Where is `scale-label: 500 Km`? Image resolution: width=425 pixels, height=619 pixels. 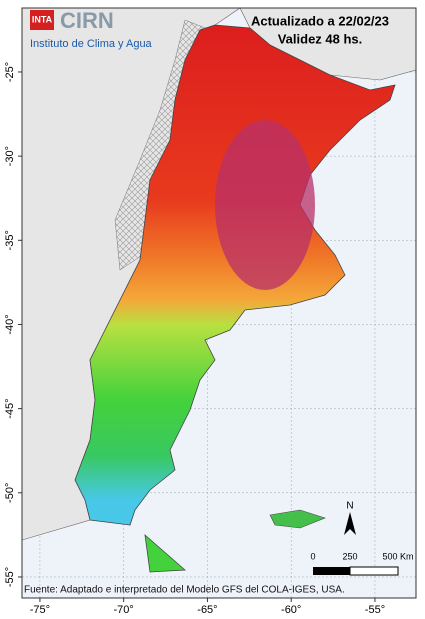 scale-label: 500 Km is located at coordinates (397, 556).